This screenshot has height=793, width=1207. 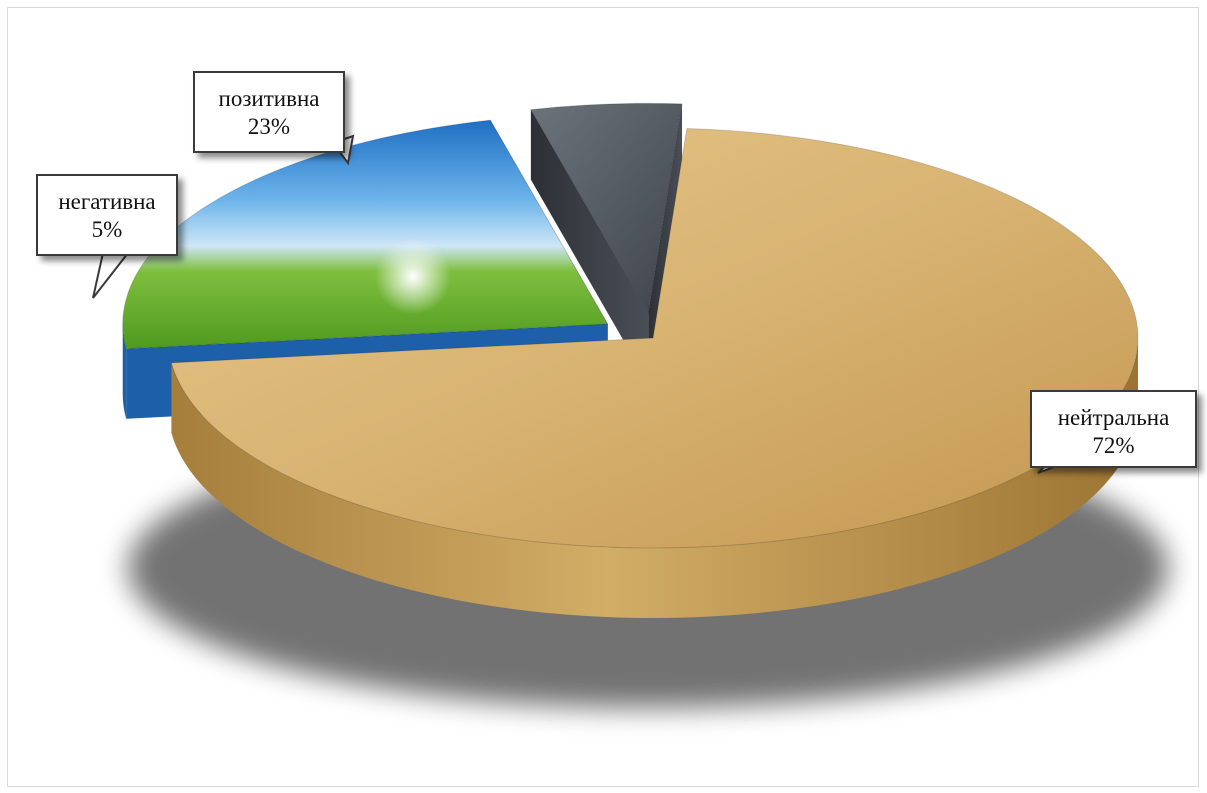 What do you see at coordinates (111, 275) in the screenshot?
I see `callout-tail-negative` at bounding box center [111, 275].